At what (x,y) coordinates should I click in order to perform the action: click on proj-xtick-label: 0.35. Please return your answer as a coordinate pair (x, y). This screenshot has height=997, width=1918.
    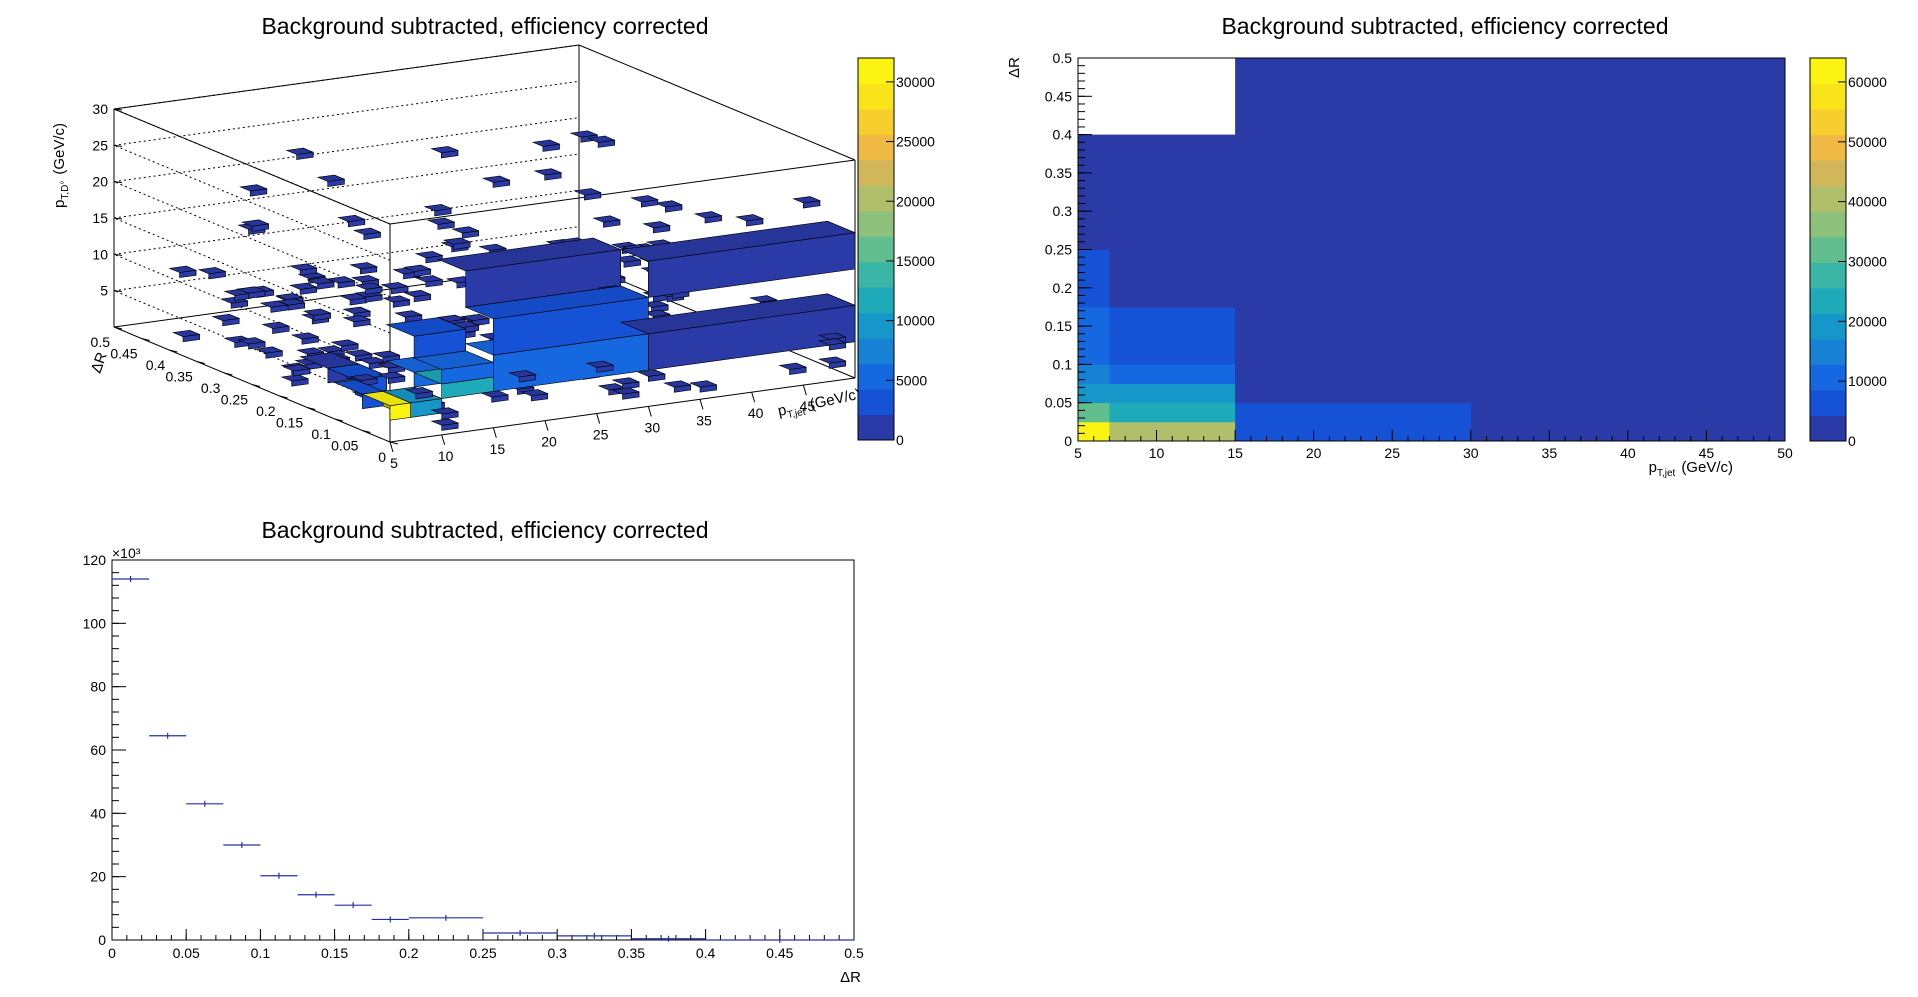
    Looking at the image, I should click on (631, 953).